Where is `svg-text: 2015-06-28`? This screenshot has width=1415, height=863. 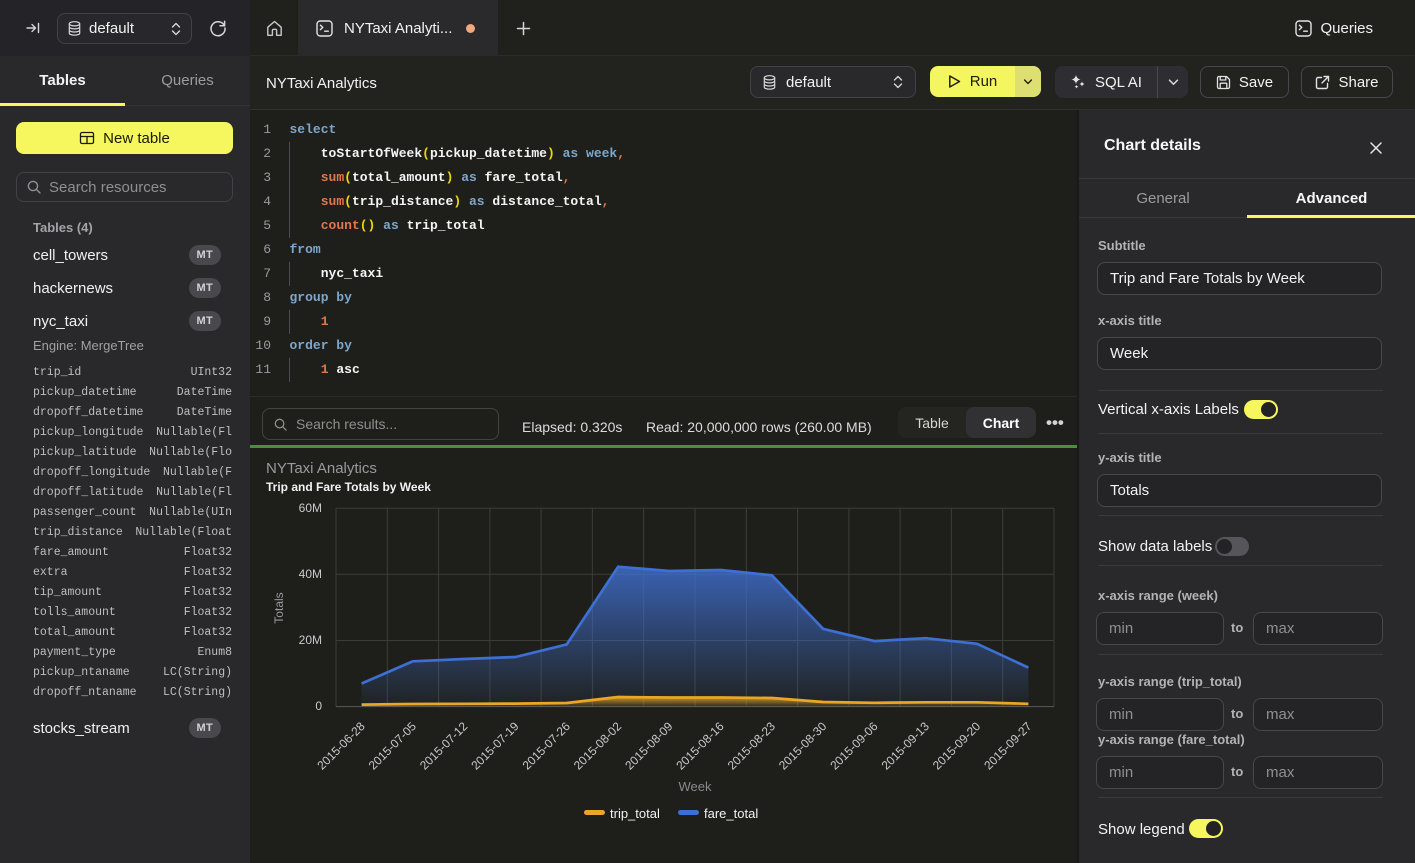 svg-text: 2015-06-28 is located at coordinates (341, 746).